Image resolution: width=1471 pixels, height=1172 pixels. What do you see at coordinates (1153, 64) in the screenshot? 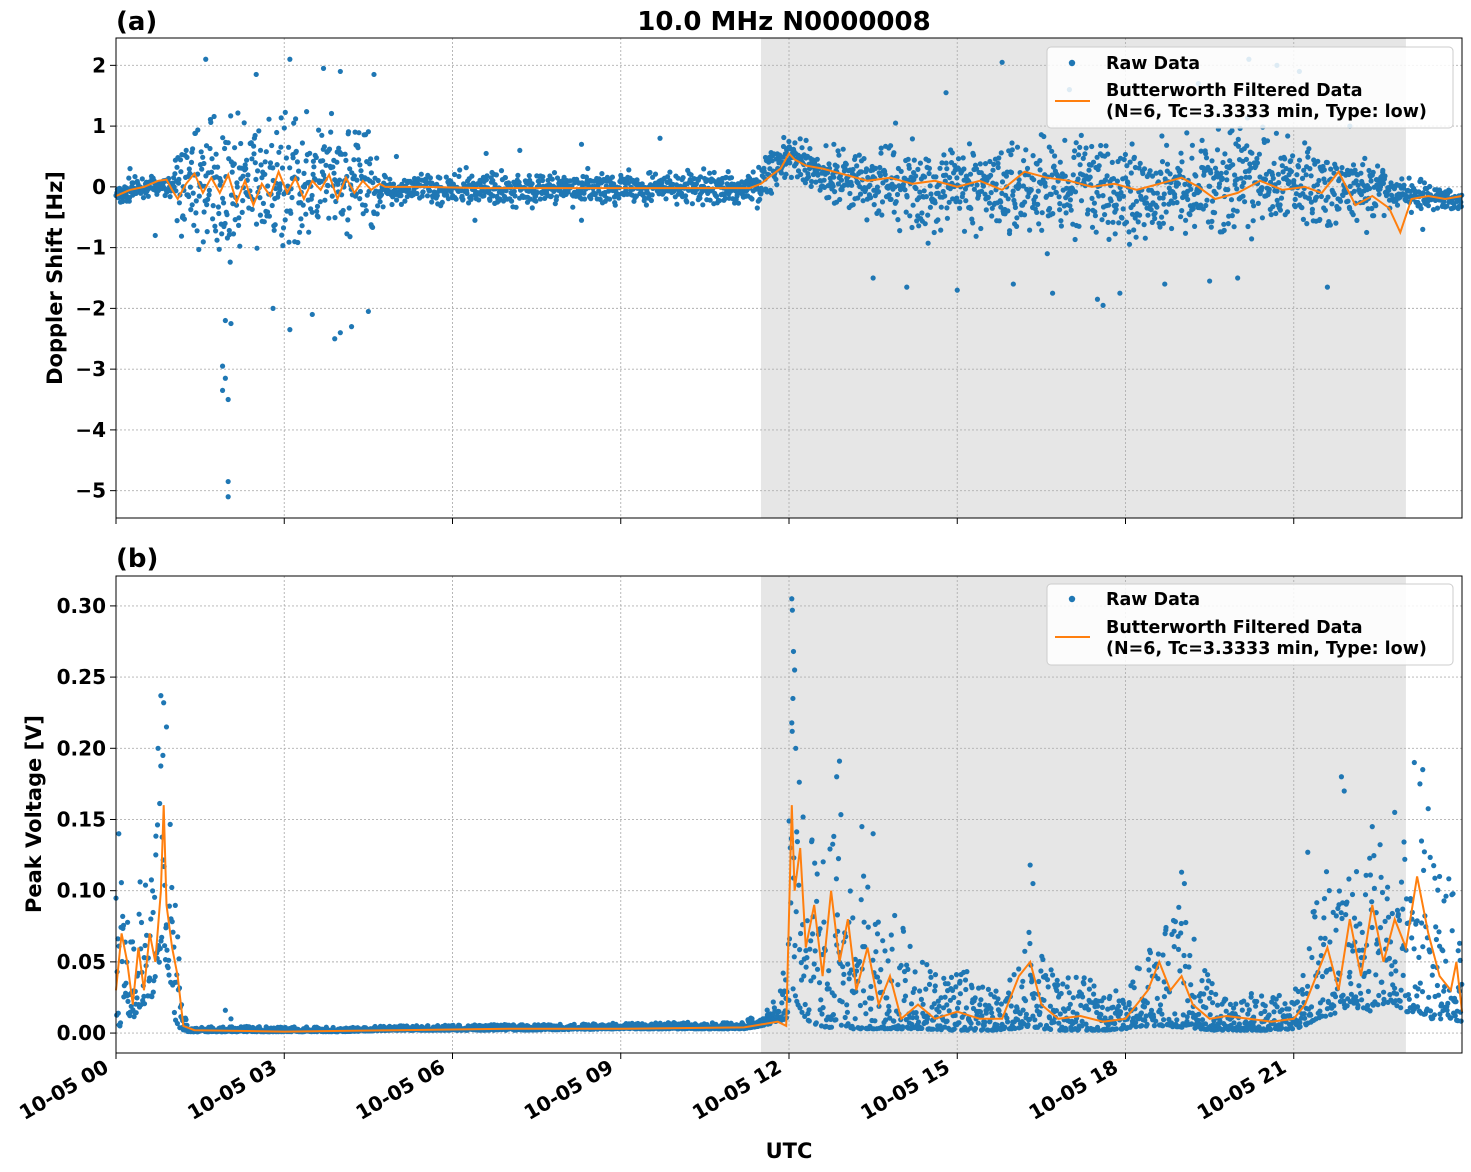
I see `panel-a-legend-raw-label: Raw Data` at bounding box center [1153, 64].